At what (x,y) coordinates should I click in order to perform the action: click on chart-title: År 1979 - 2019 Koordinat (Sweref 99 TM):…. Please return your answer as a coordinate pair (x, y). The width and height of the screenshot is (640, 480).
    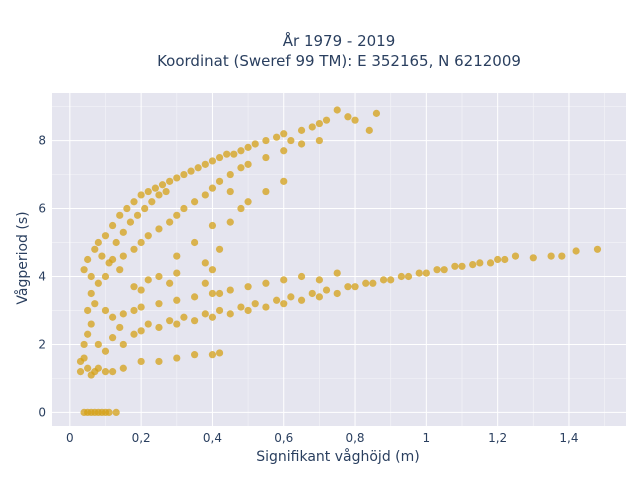
    Looking at the image, I should click on (339, 50).